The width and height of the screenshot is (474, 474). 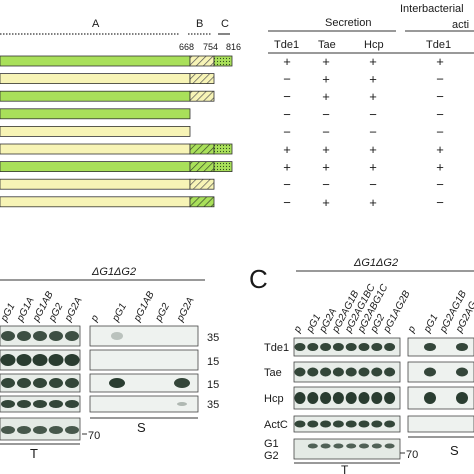 I want to click on mw-15-b: 15, so click(x=213, y=385).